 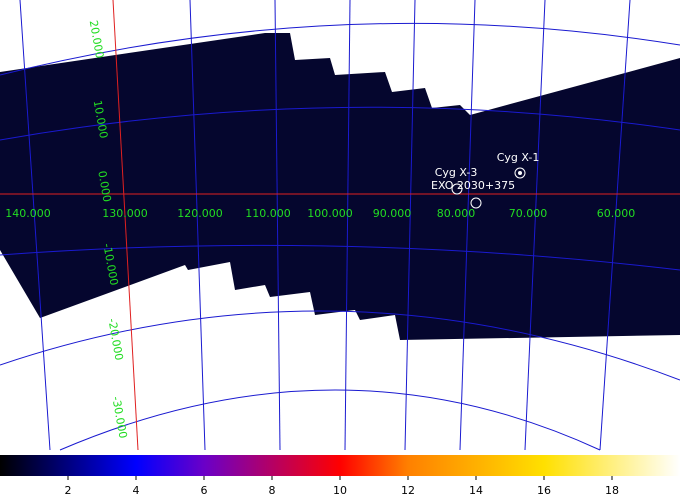 What do you see at coordinates (340, 465) in the screenshot?
I see `colorbar` at bounding box center [340, 465].